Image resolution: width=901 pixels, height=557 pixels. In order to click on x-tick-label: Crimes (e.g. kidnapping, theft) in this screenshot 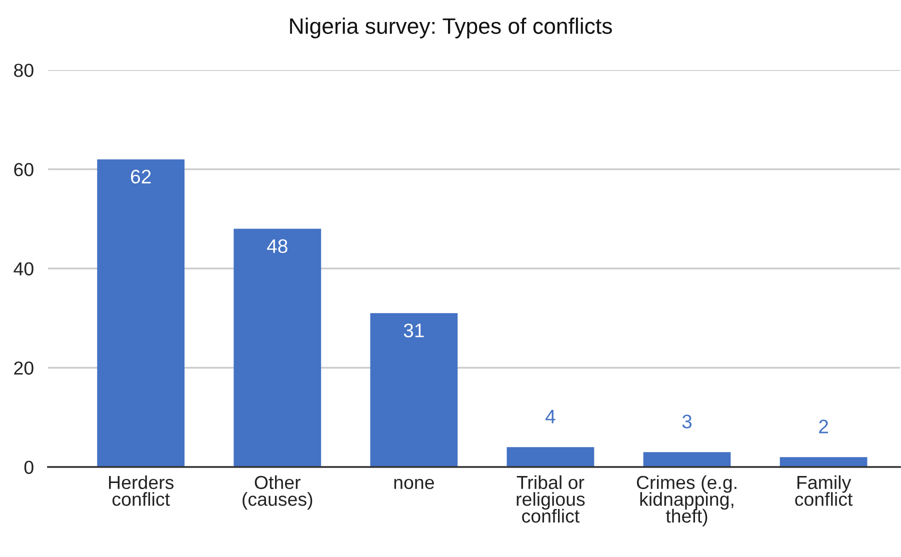, I will do `click(686, 500)`.